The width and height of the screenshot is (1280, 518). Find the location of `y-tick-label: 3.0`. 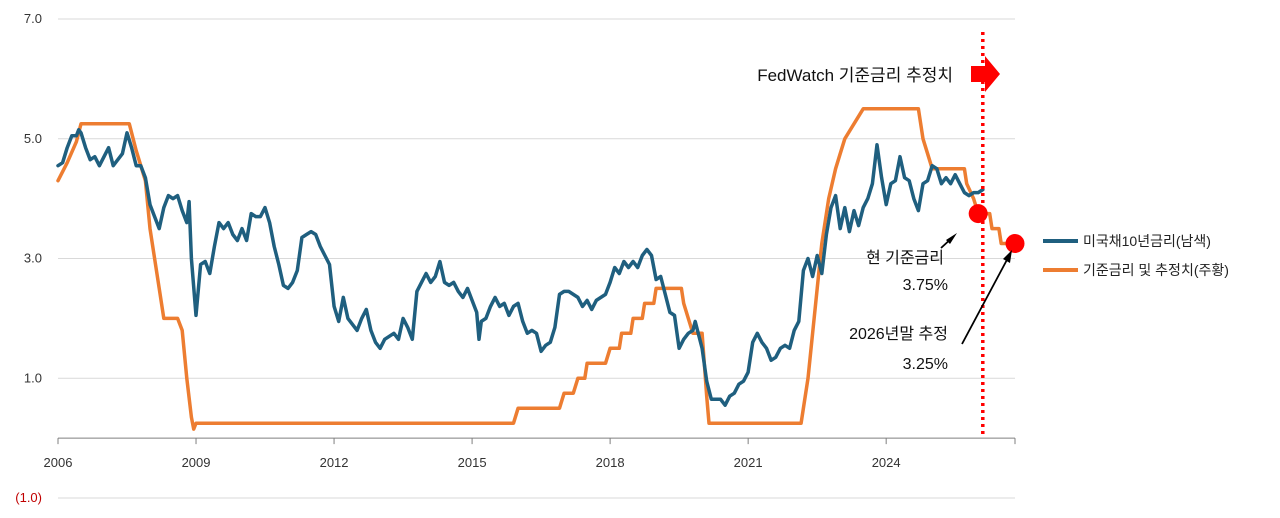

y-tick-label: 3.0 is located at coordinates (33, 258).